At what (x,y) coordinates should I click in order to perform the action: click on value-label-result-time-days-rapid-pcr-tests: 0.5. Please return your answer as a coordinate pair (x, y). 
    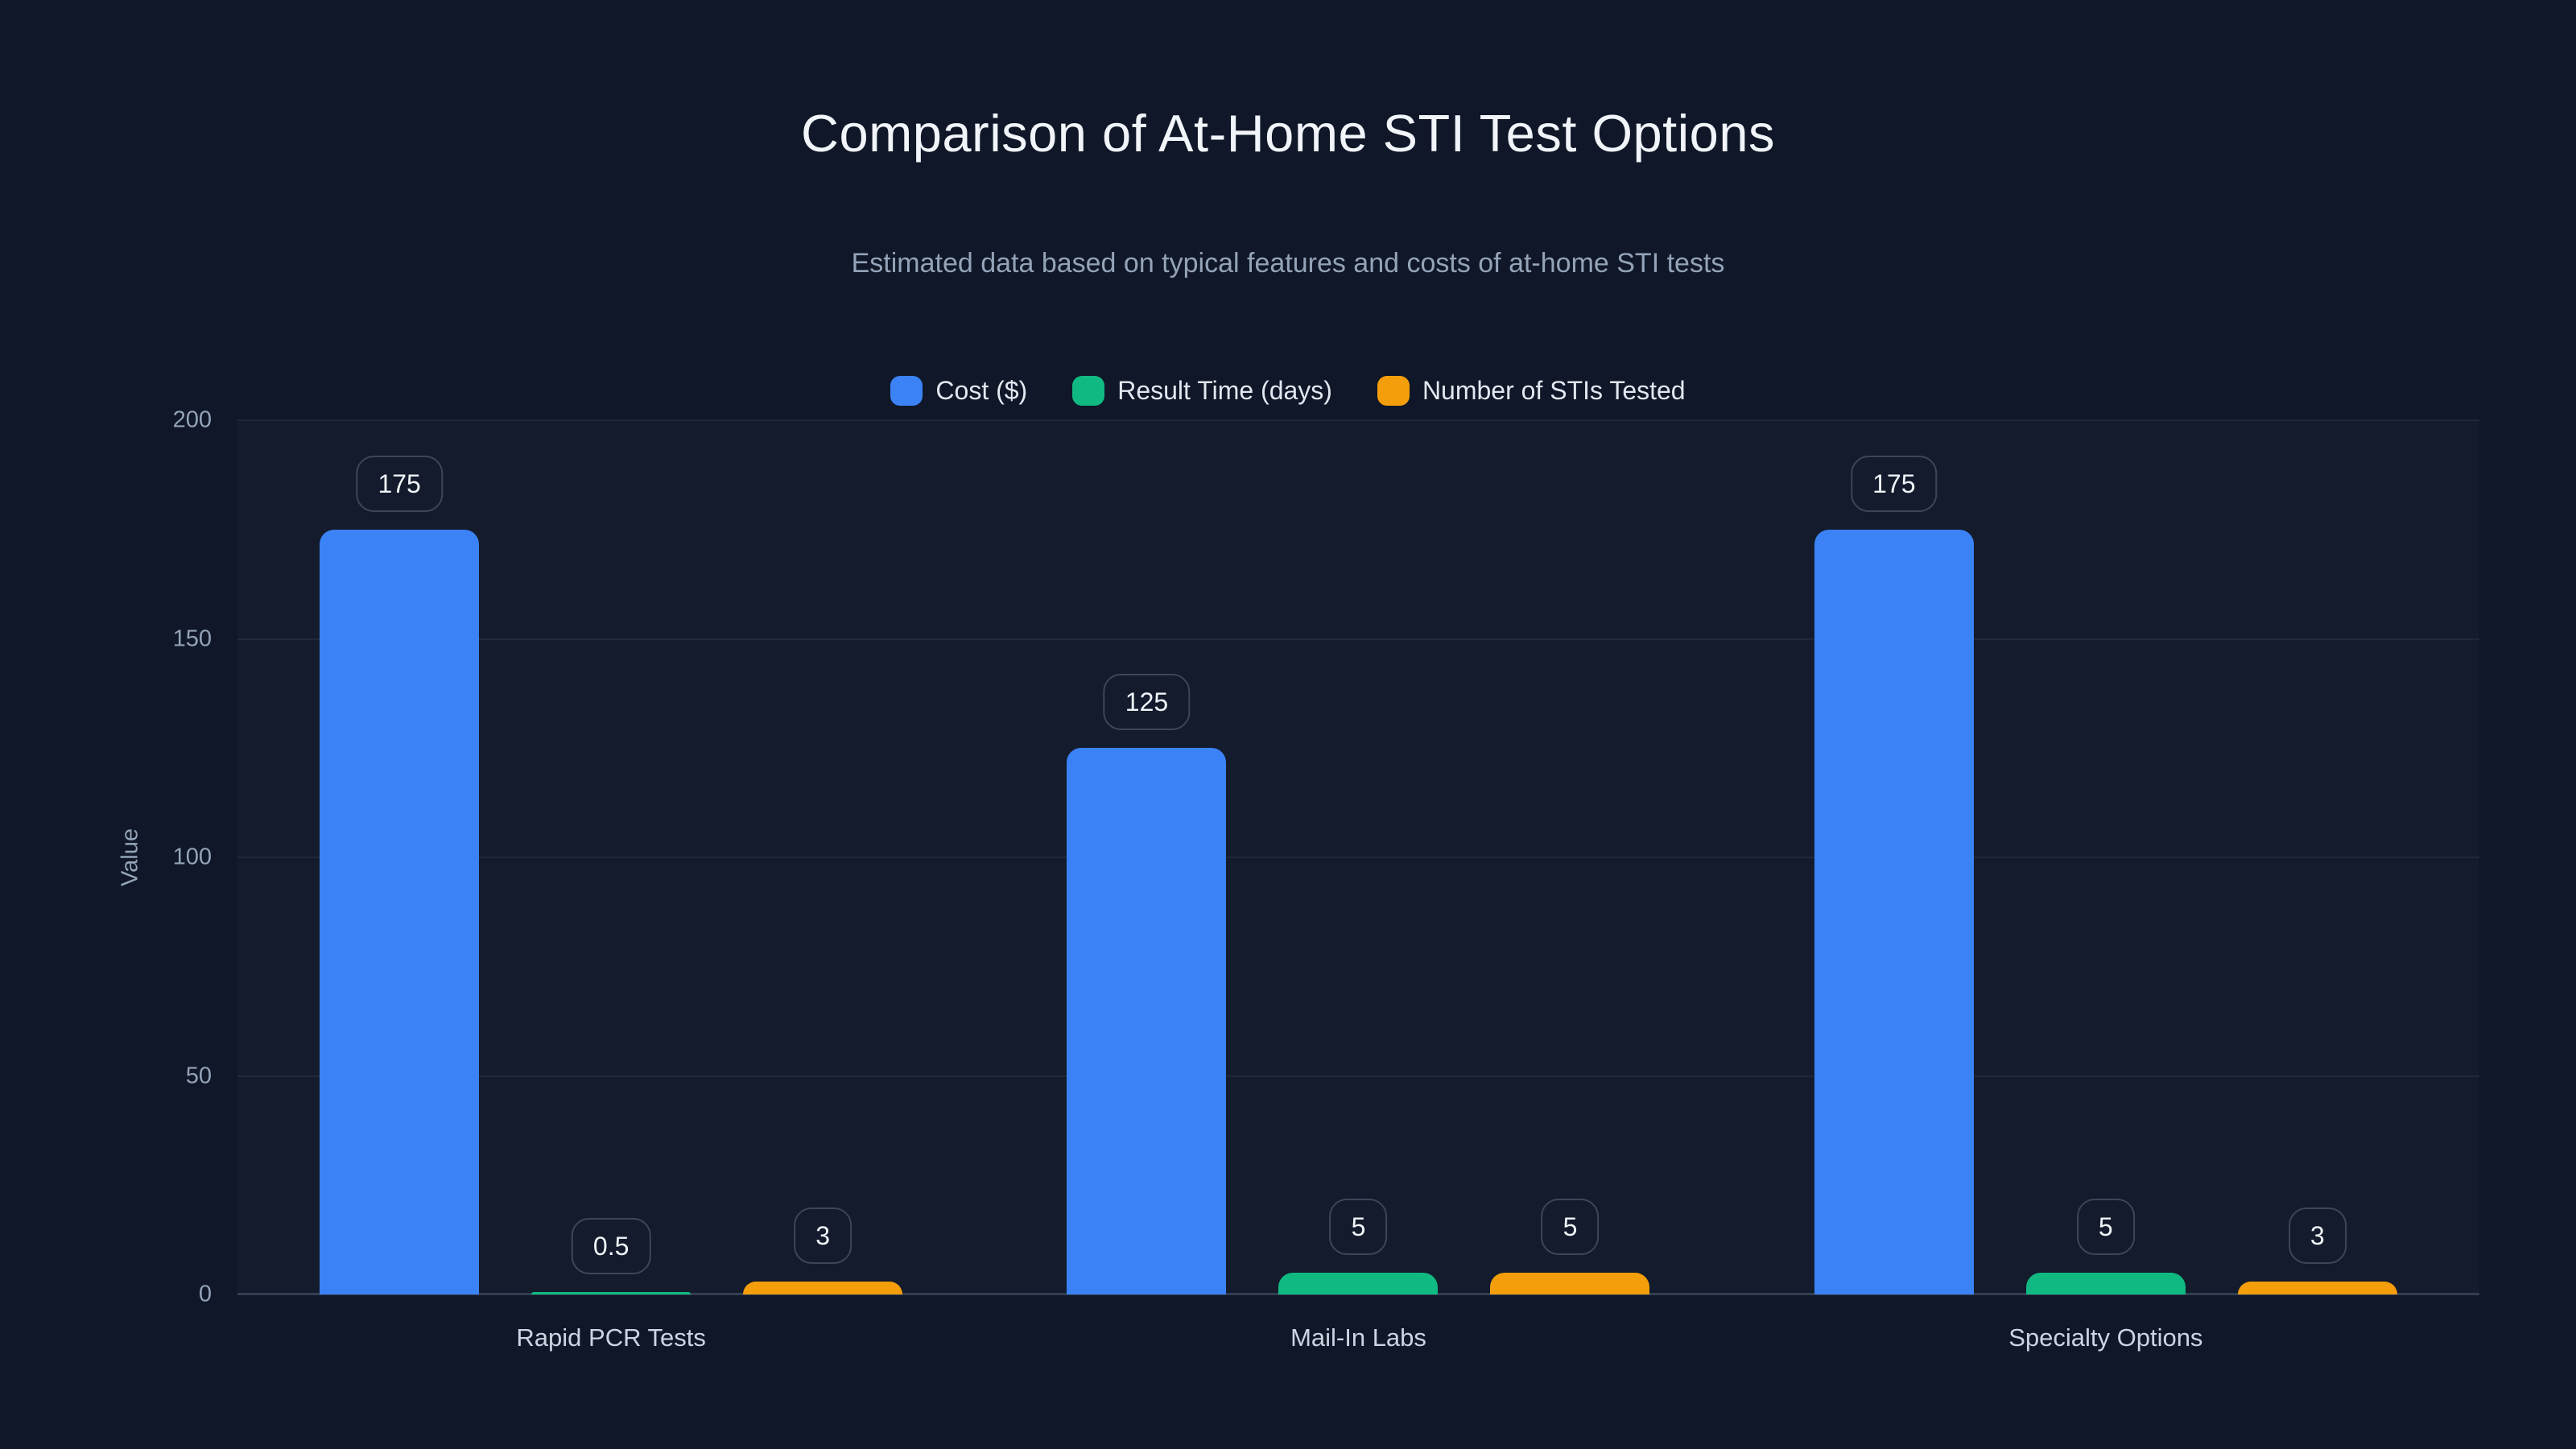
    Looking at the image, I should click on (611, 1246).